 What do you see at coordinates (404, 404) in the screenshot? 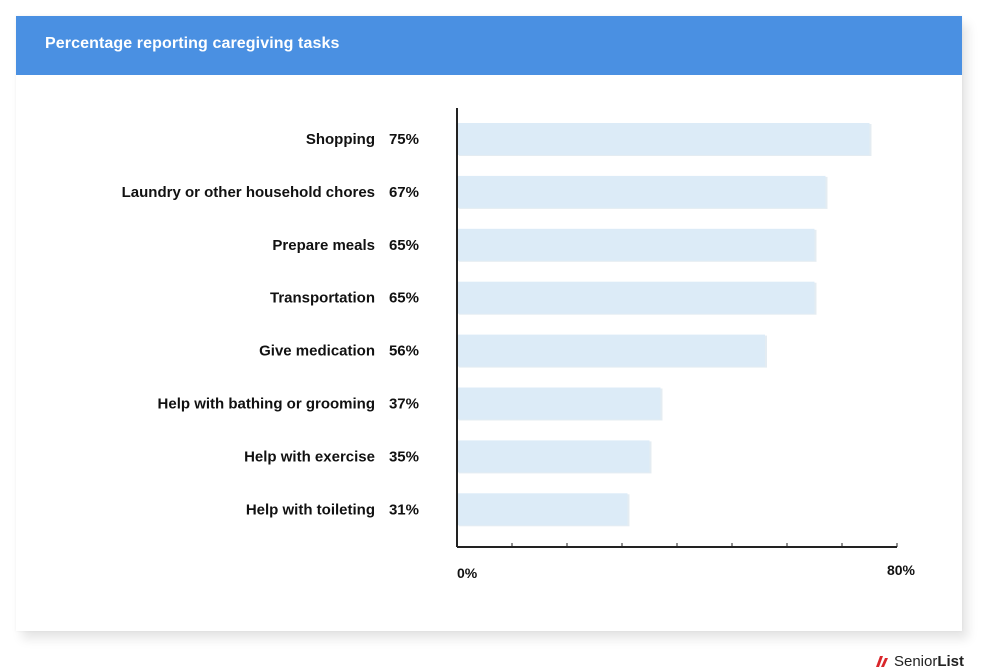
I see `value-label: 37%` at bounding box center [404, 404].